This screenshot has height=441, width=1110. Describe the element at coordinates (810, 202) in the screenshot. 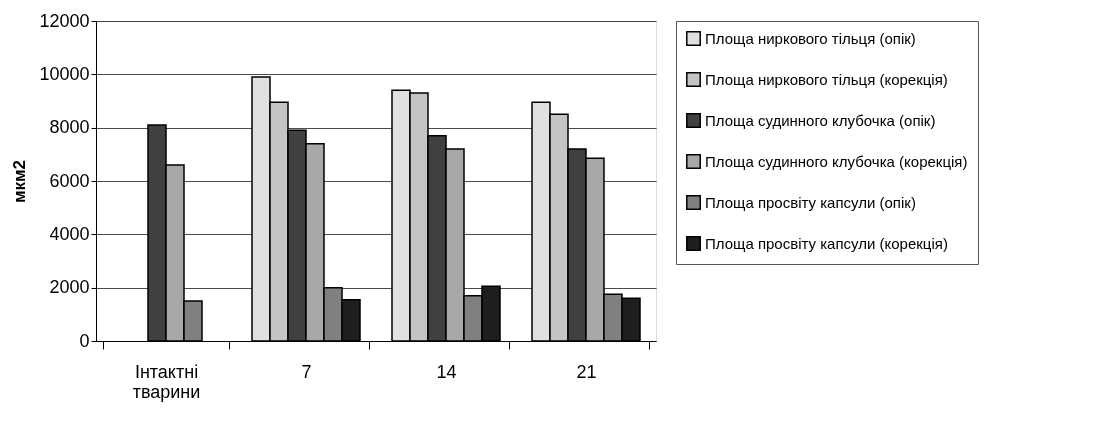

I see `legend-label: Площа просвіту капсули (опік)` at that location.